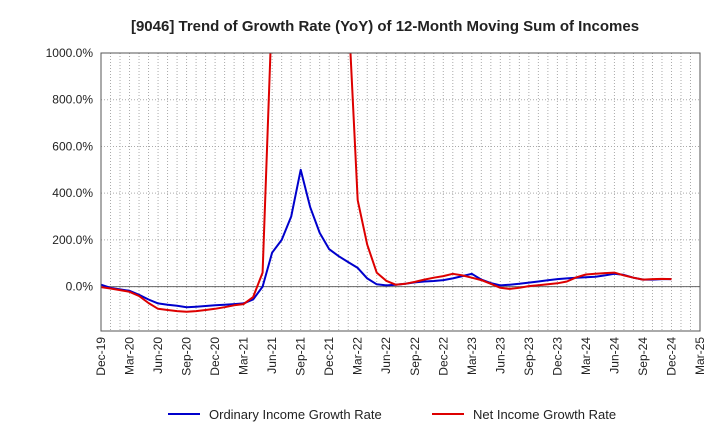 The width and height of the screenshot is (720, 440). What do you see at coordinates (272, 355) in the screenshot?
I see `x-tick-label: Jun-21` at bounding box center [272, 355].